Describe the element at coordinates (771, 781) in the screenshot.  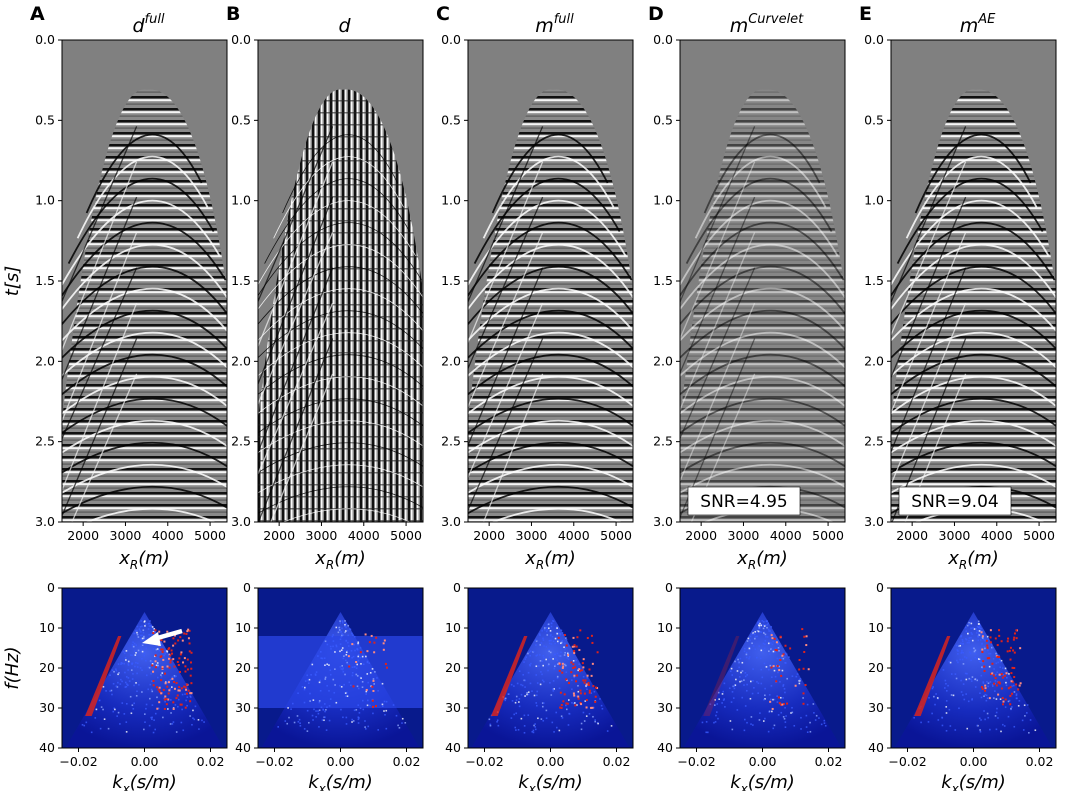
I see `kx-label-unit: (s/m)` at that location.